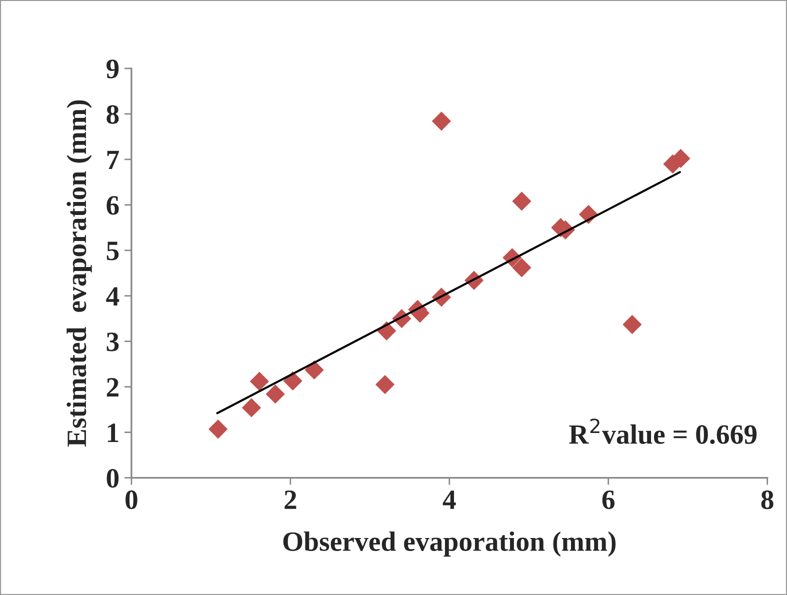 This screenshot has height=595, width=787. I want to click on annotation: R$^{2}$value = 0.669, so click(663, 431).